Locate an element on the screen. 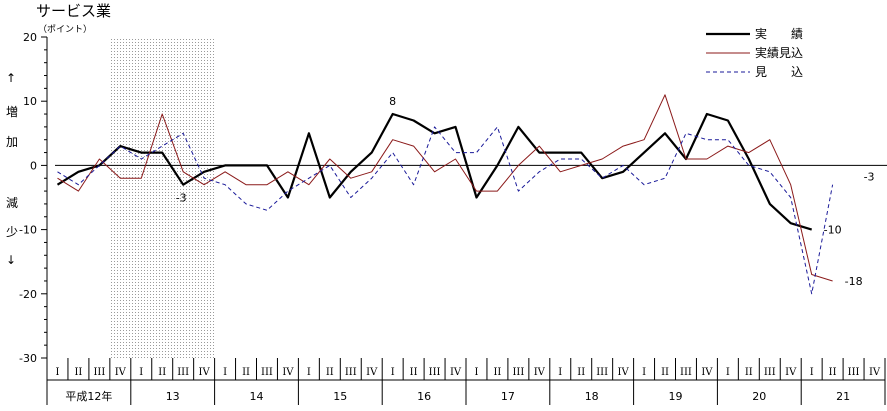  y-tick-label: 20 is located at coordinates (30, 37).